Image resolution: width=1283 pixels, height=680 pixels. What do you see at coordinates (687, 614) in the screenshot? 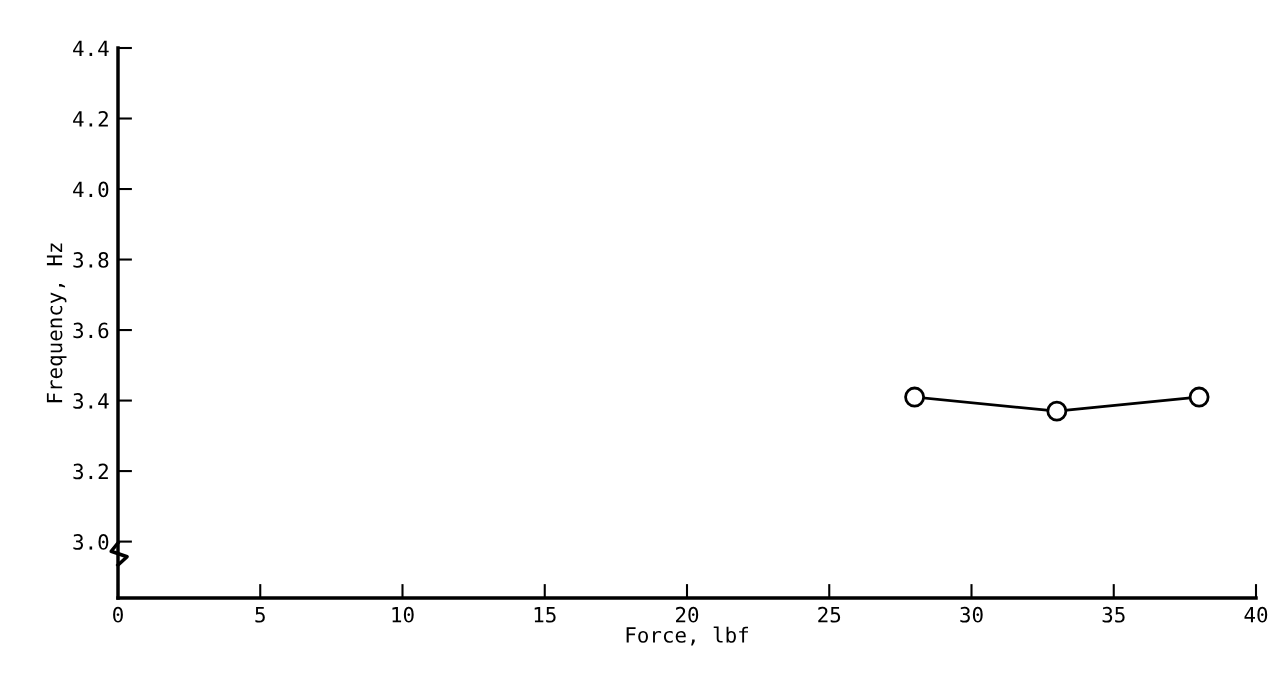
I see `x-tick-label: 20` at bounding box center [687, 614].